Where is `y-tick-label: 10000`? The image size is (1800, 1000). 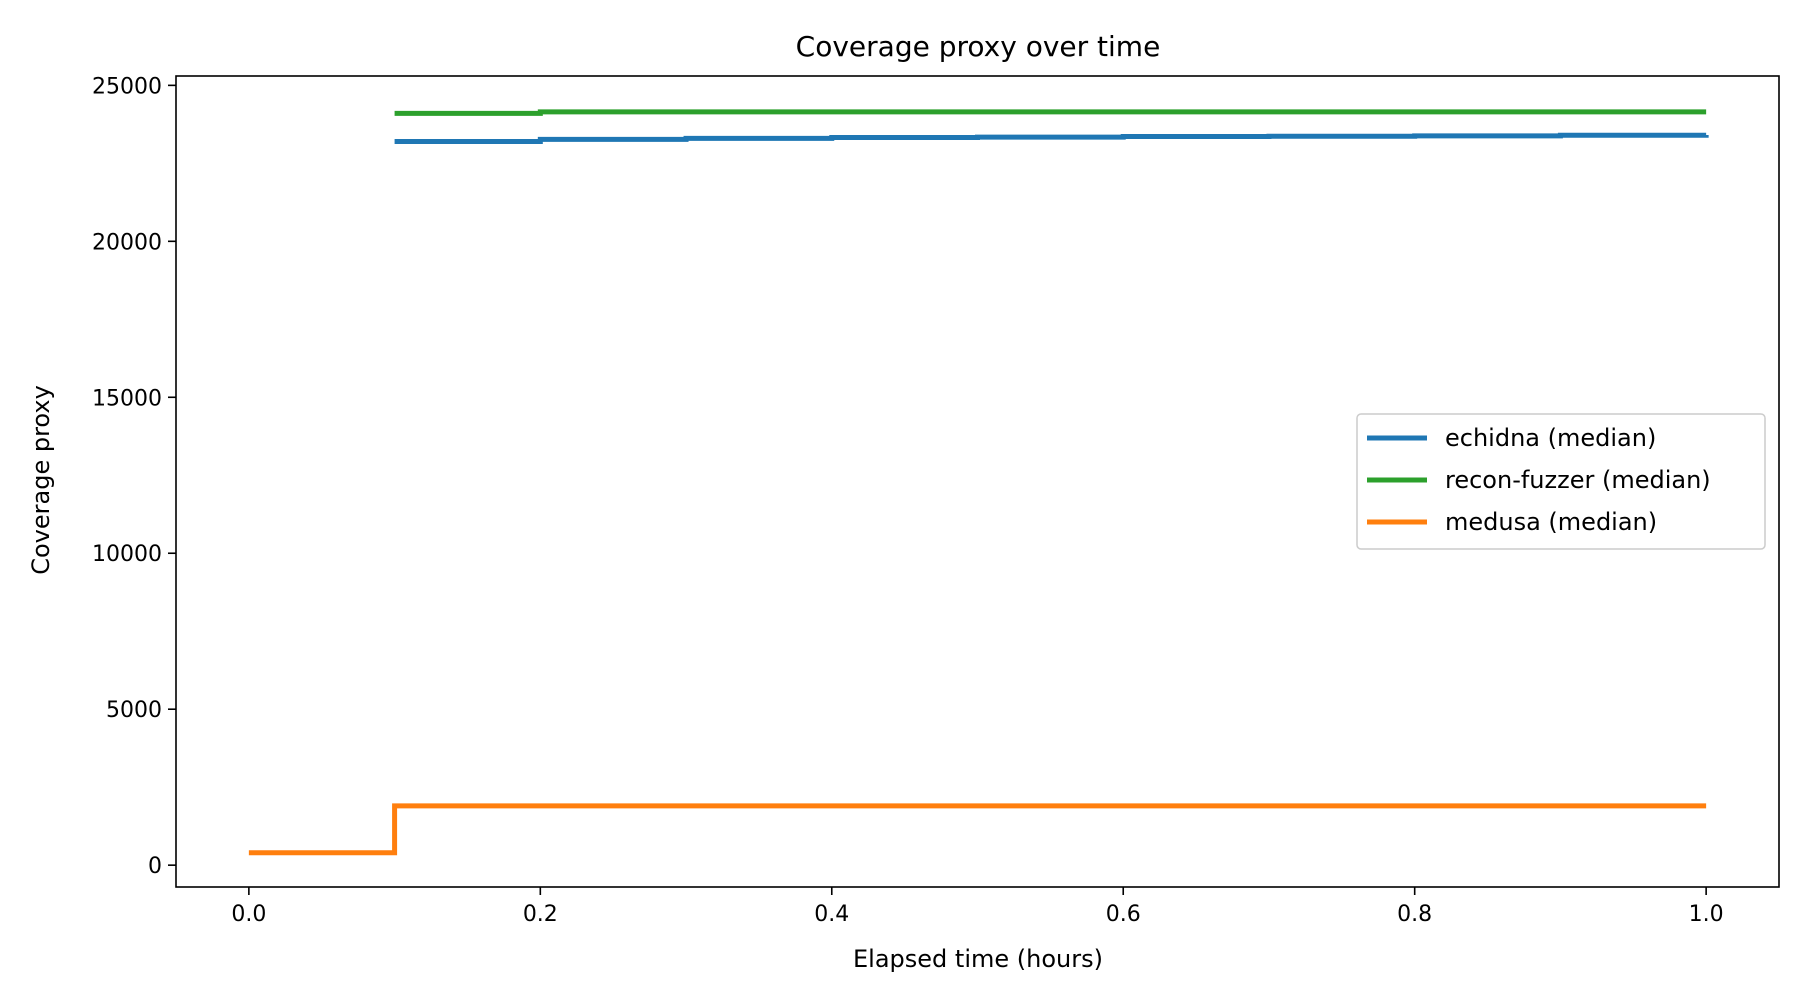
y-tick-label: 10000 is located at coordinates (127, 554).